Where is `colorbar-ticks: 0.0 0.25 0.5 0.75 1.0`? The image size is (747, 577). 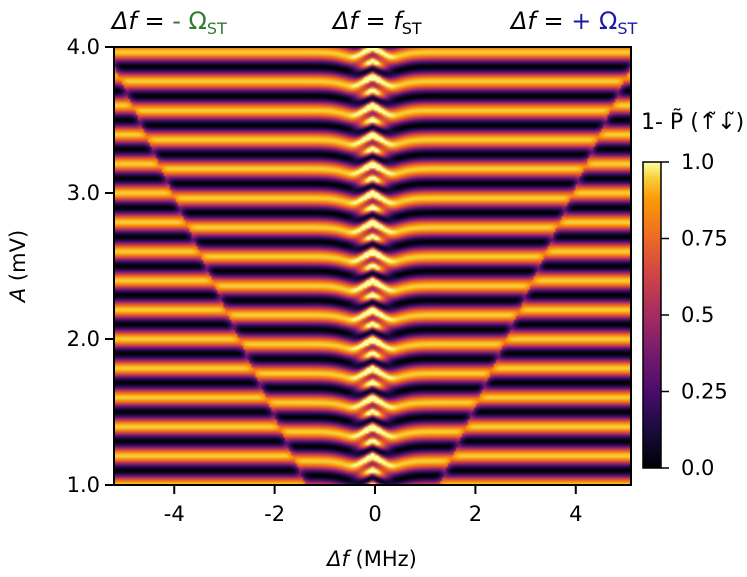
colorbar-ticks: 0.0 0.25 0.5 0.75 1.0 is located at coordinates (694, 315).